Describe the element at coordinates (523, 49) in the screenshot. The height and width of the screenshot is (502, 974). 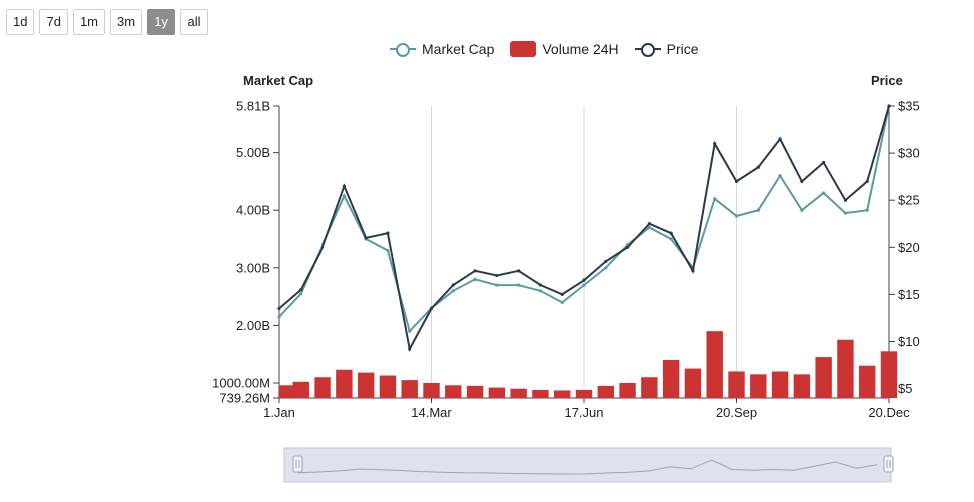
I see `volume-legend-icon` at that location.